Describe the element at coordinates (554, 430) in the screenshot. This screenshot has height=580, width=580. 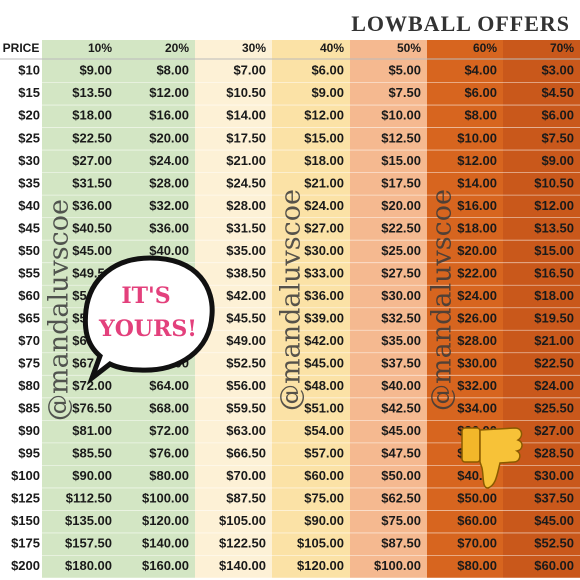
I see `offer-cell: $27.00` at that location.